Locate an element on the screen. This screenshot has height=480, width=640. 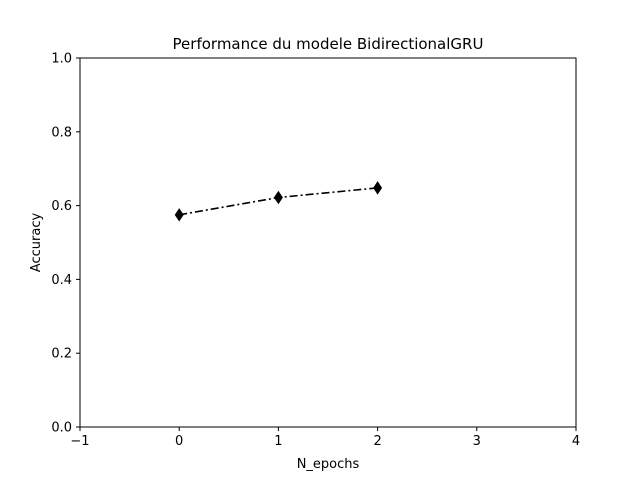
y-tick-label: 0.2 is located at coordinates (61, 354).